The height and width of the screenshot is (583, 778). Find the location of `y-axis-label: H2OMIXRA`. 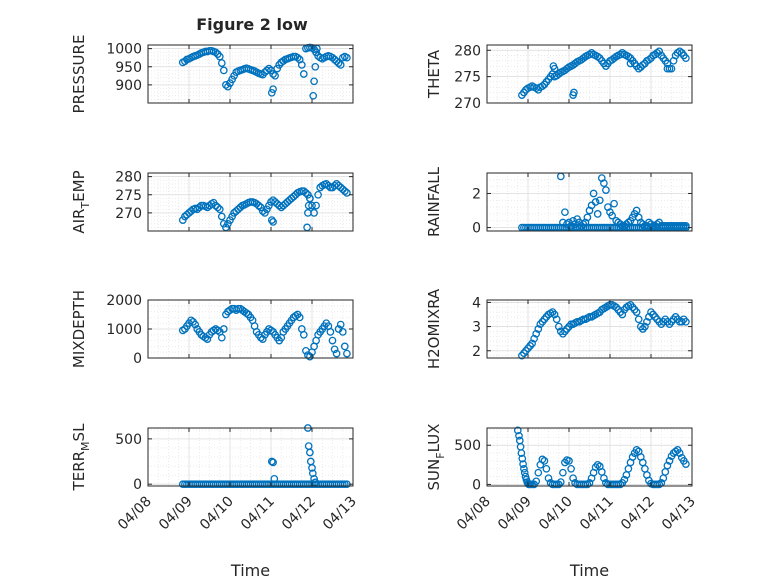

y-axis-label: H2OMIXRA is located at coordinates (434, 328).